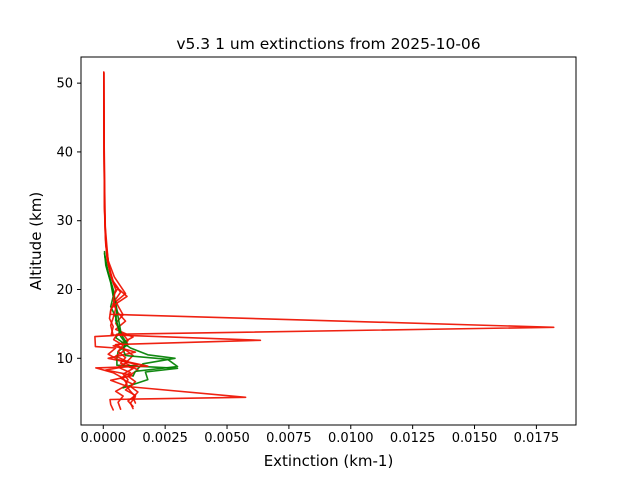 This screenshot has height=480, width=640. I want to click on x-tick-label: 0.0050, so click(227, 438).